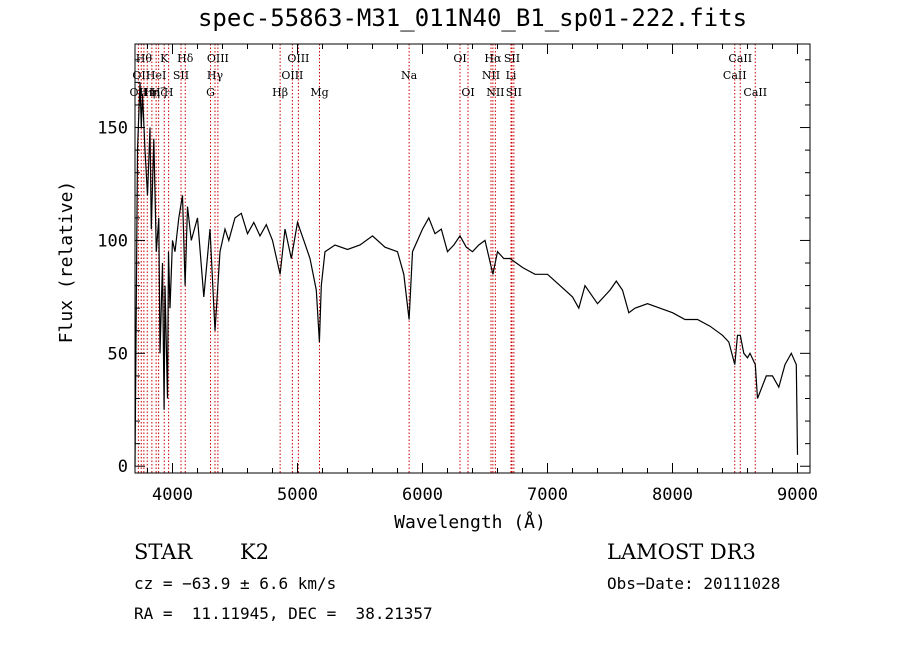  I want to click on spectral-line-label: Hα, so click(493, 58).